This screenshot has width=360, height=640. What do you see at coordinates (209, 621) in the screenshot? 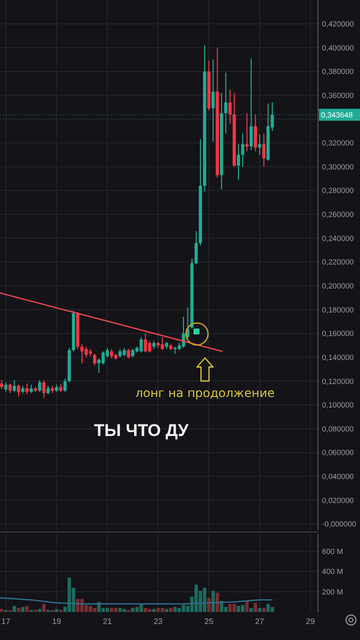
I see `x-tick-label: 25` at bounding box center [209, 621].